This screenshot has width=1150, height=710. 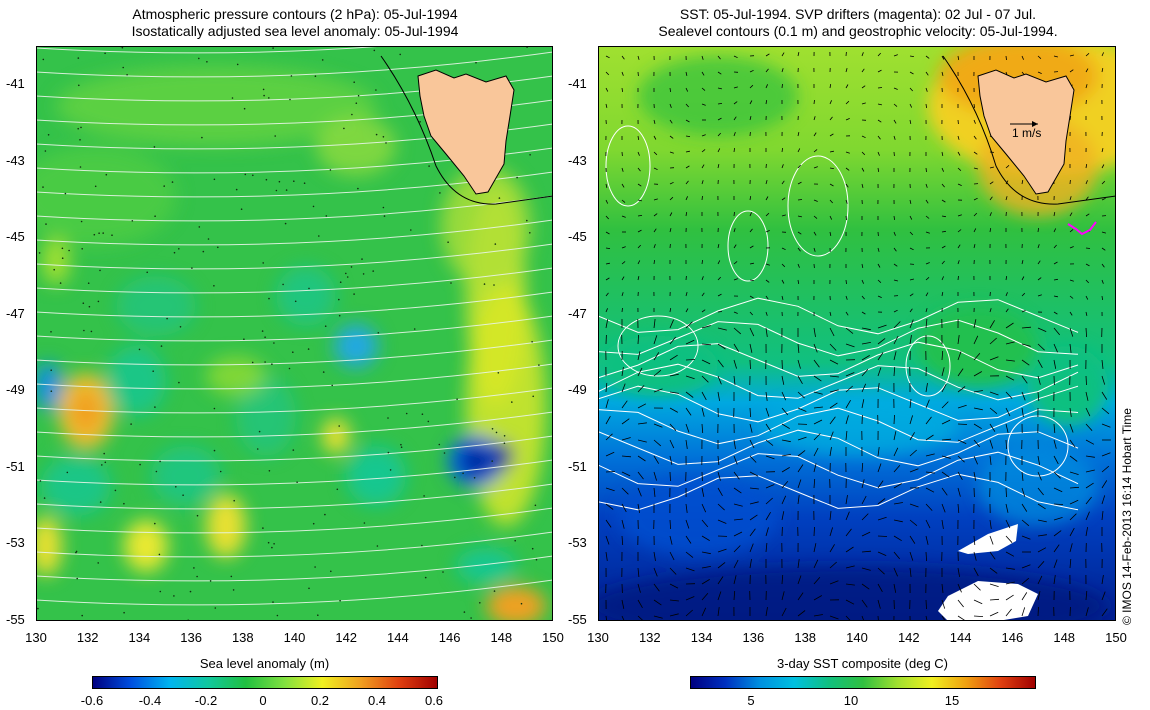 What do you see at coordinates (320, 700) in the screenshot?
I see `colorbar-tick-label: 0.2` at bounding box center [320, 700].